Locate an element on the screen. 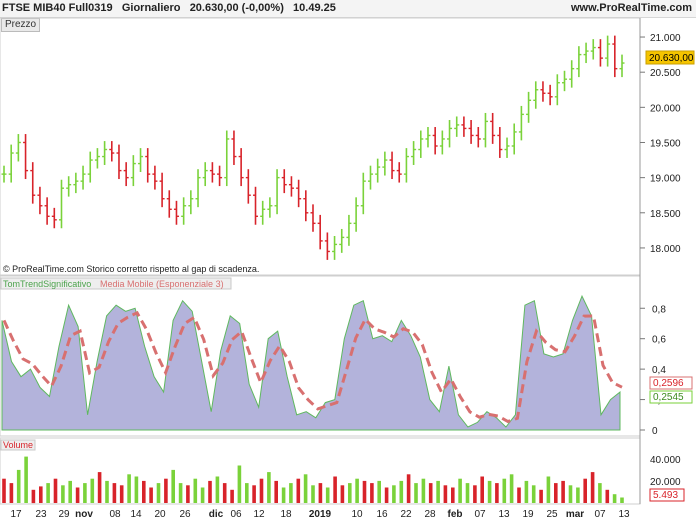 The image size is (696, 522). current-price-label: 20.630,00 is located at coordinates (671, 58).